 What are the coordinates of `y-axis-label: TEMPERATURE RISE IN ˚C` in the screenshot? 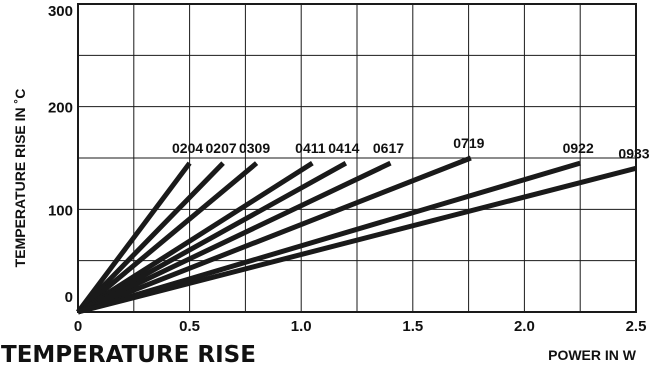 It's located at (20, 178).